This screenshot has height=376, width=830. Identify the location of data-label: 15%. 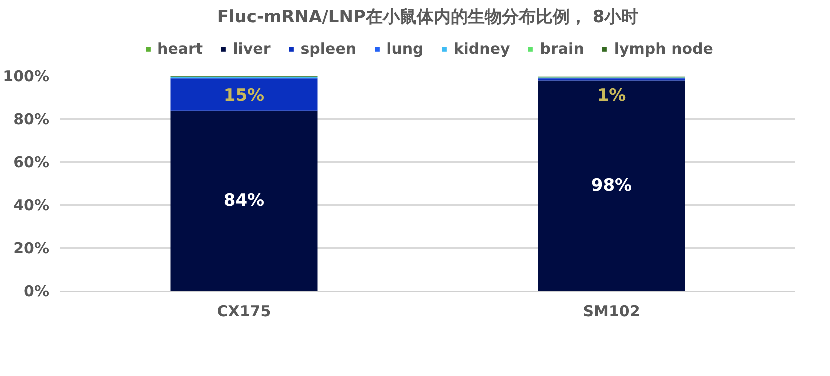
(244, 96).